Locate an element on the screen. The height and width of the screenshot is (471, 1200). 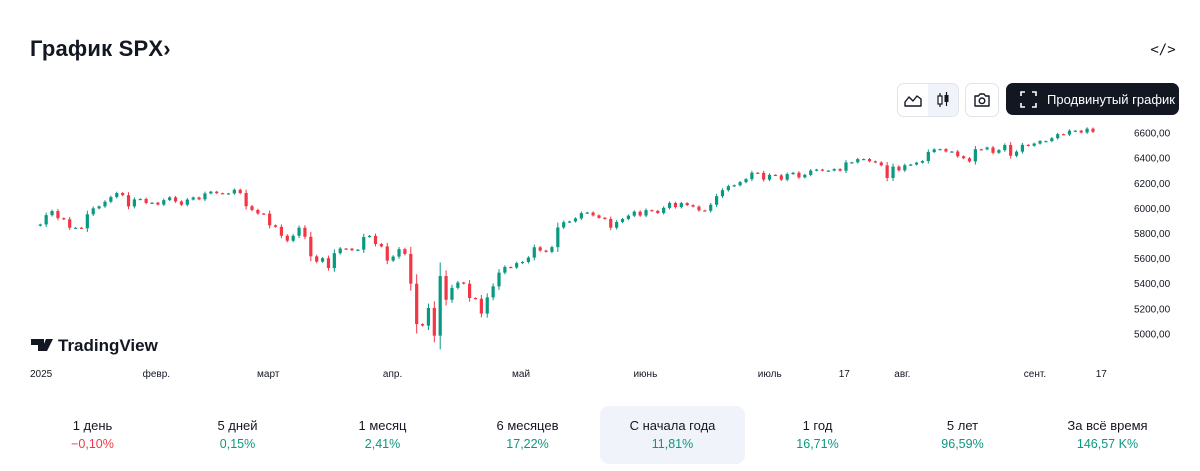
y-axis-tick-label: 6400,00 is located at coordinates (1152, 159).